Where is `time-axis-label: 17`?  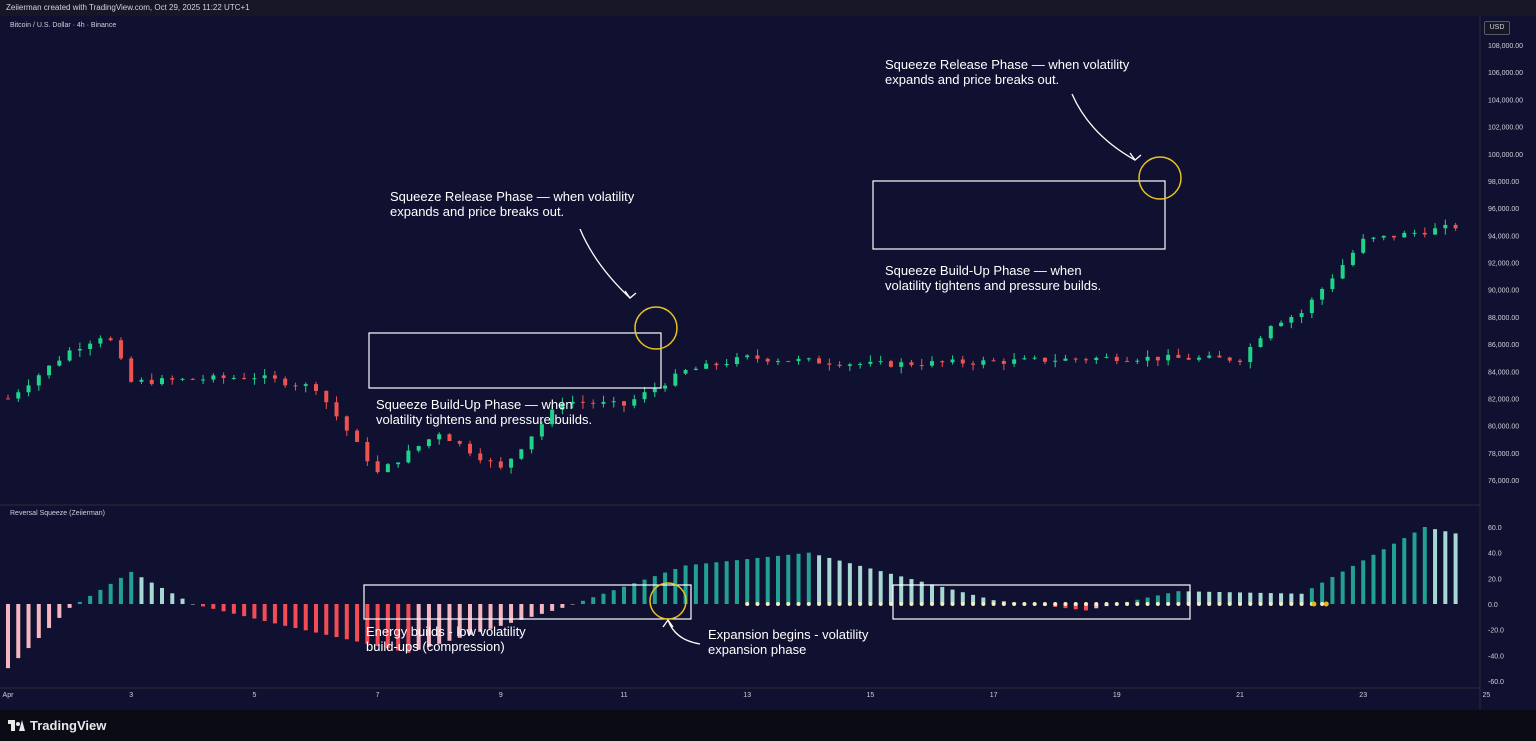 time-axis-label: 17 is located at coordinates (994, 695).